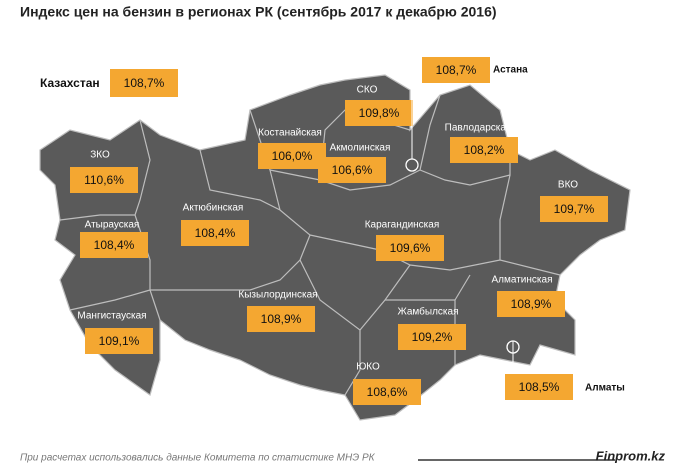 This screenshot has width=679, height=472. I want to click on region-name: ВКО, so click(568, 185).